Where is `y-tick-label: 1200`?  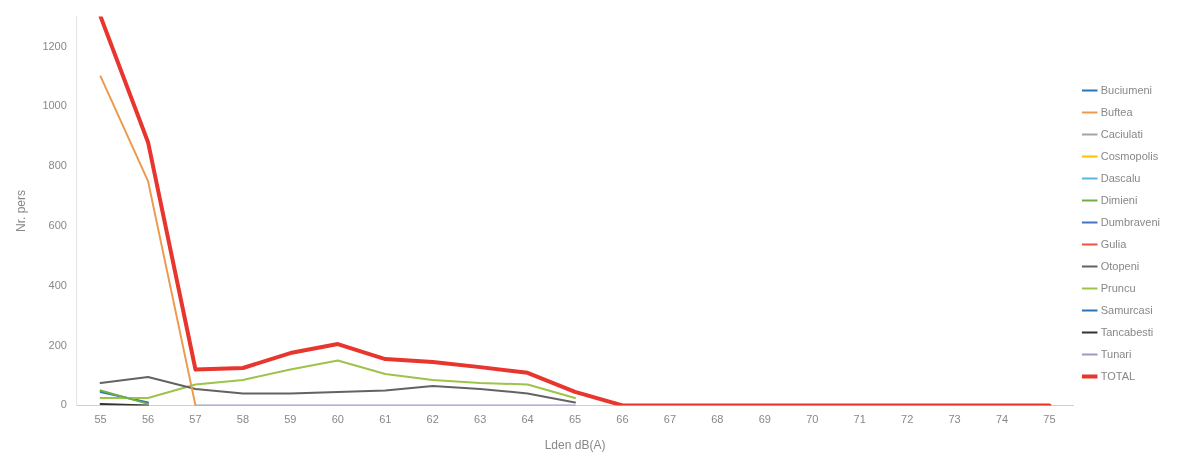
y-tick-label: 1200 is located at coordinates (54, 45).